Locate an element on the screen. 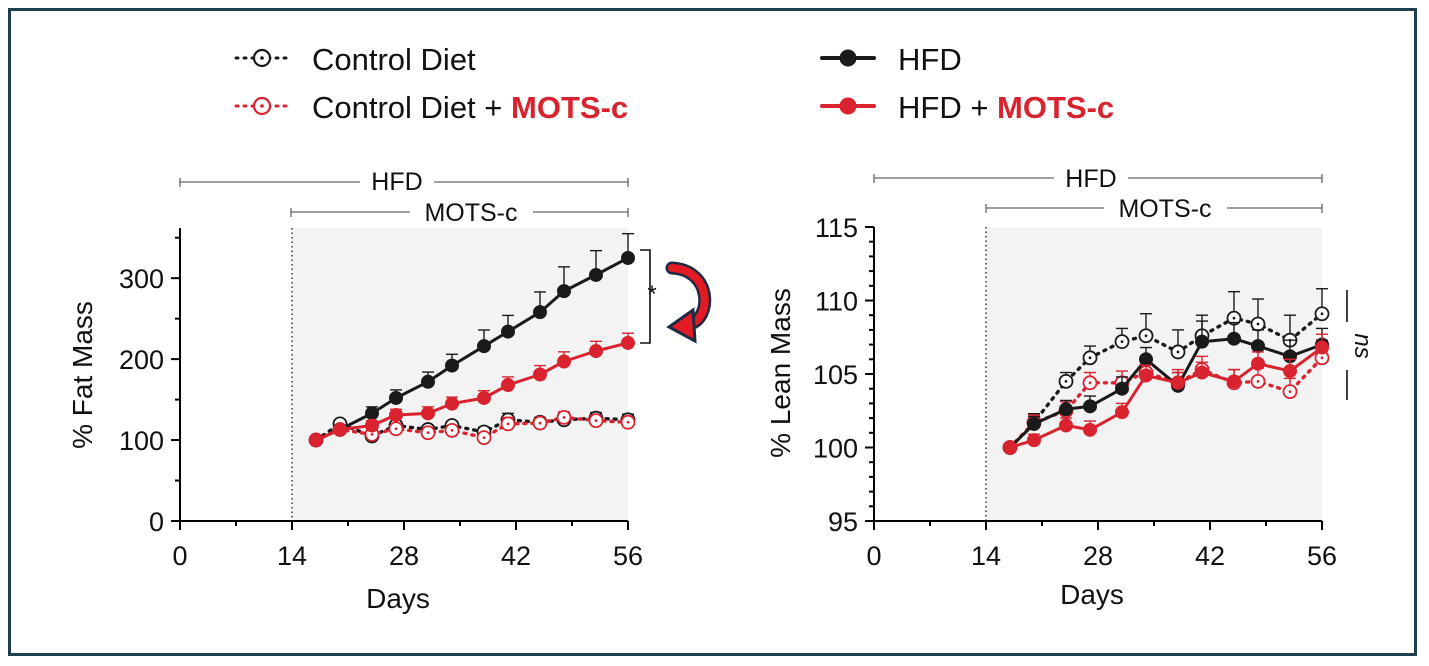 The height and width of the screenshot is (666, 1429). lean-mots-bracket: MOTS-c is located at coordinates (1154, 209).